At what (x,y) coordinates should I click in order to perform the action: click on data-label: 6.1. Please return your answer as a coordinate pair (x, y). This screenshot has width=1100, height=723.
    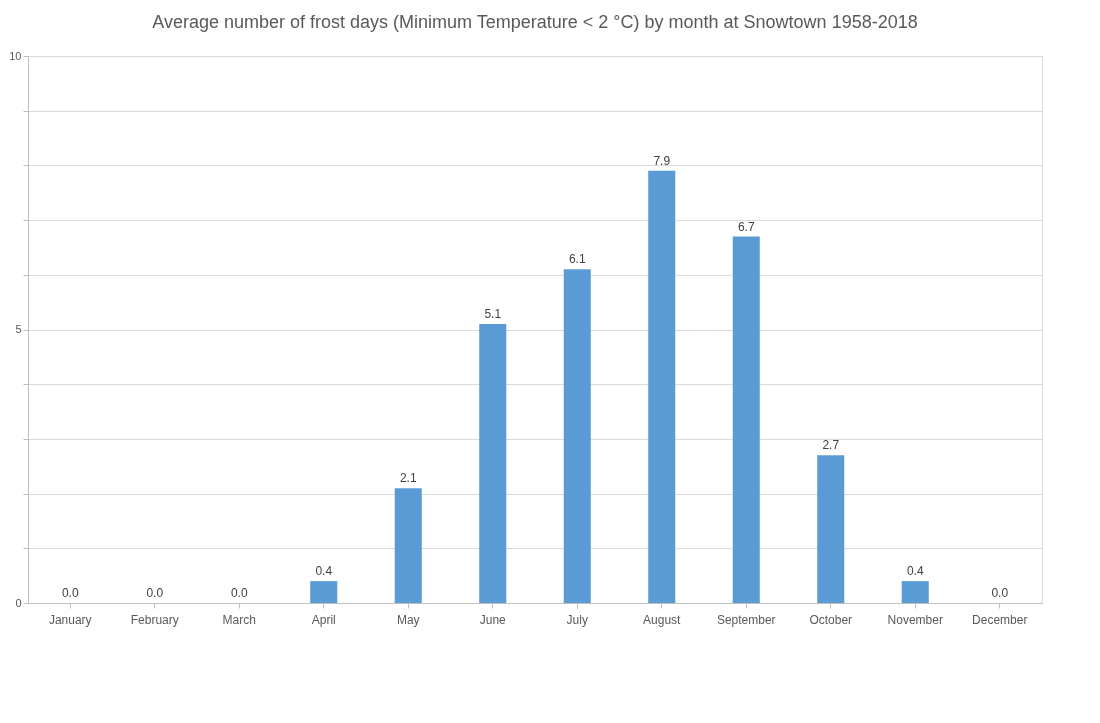
    Looking at the image, I should click on (577, 259).